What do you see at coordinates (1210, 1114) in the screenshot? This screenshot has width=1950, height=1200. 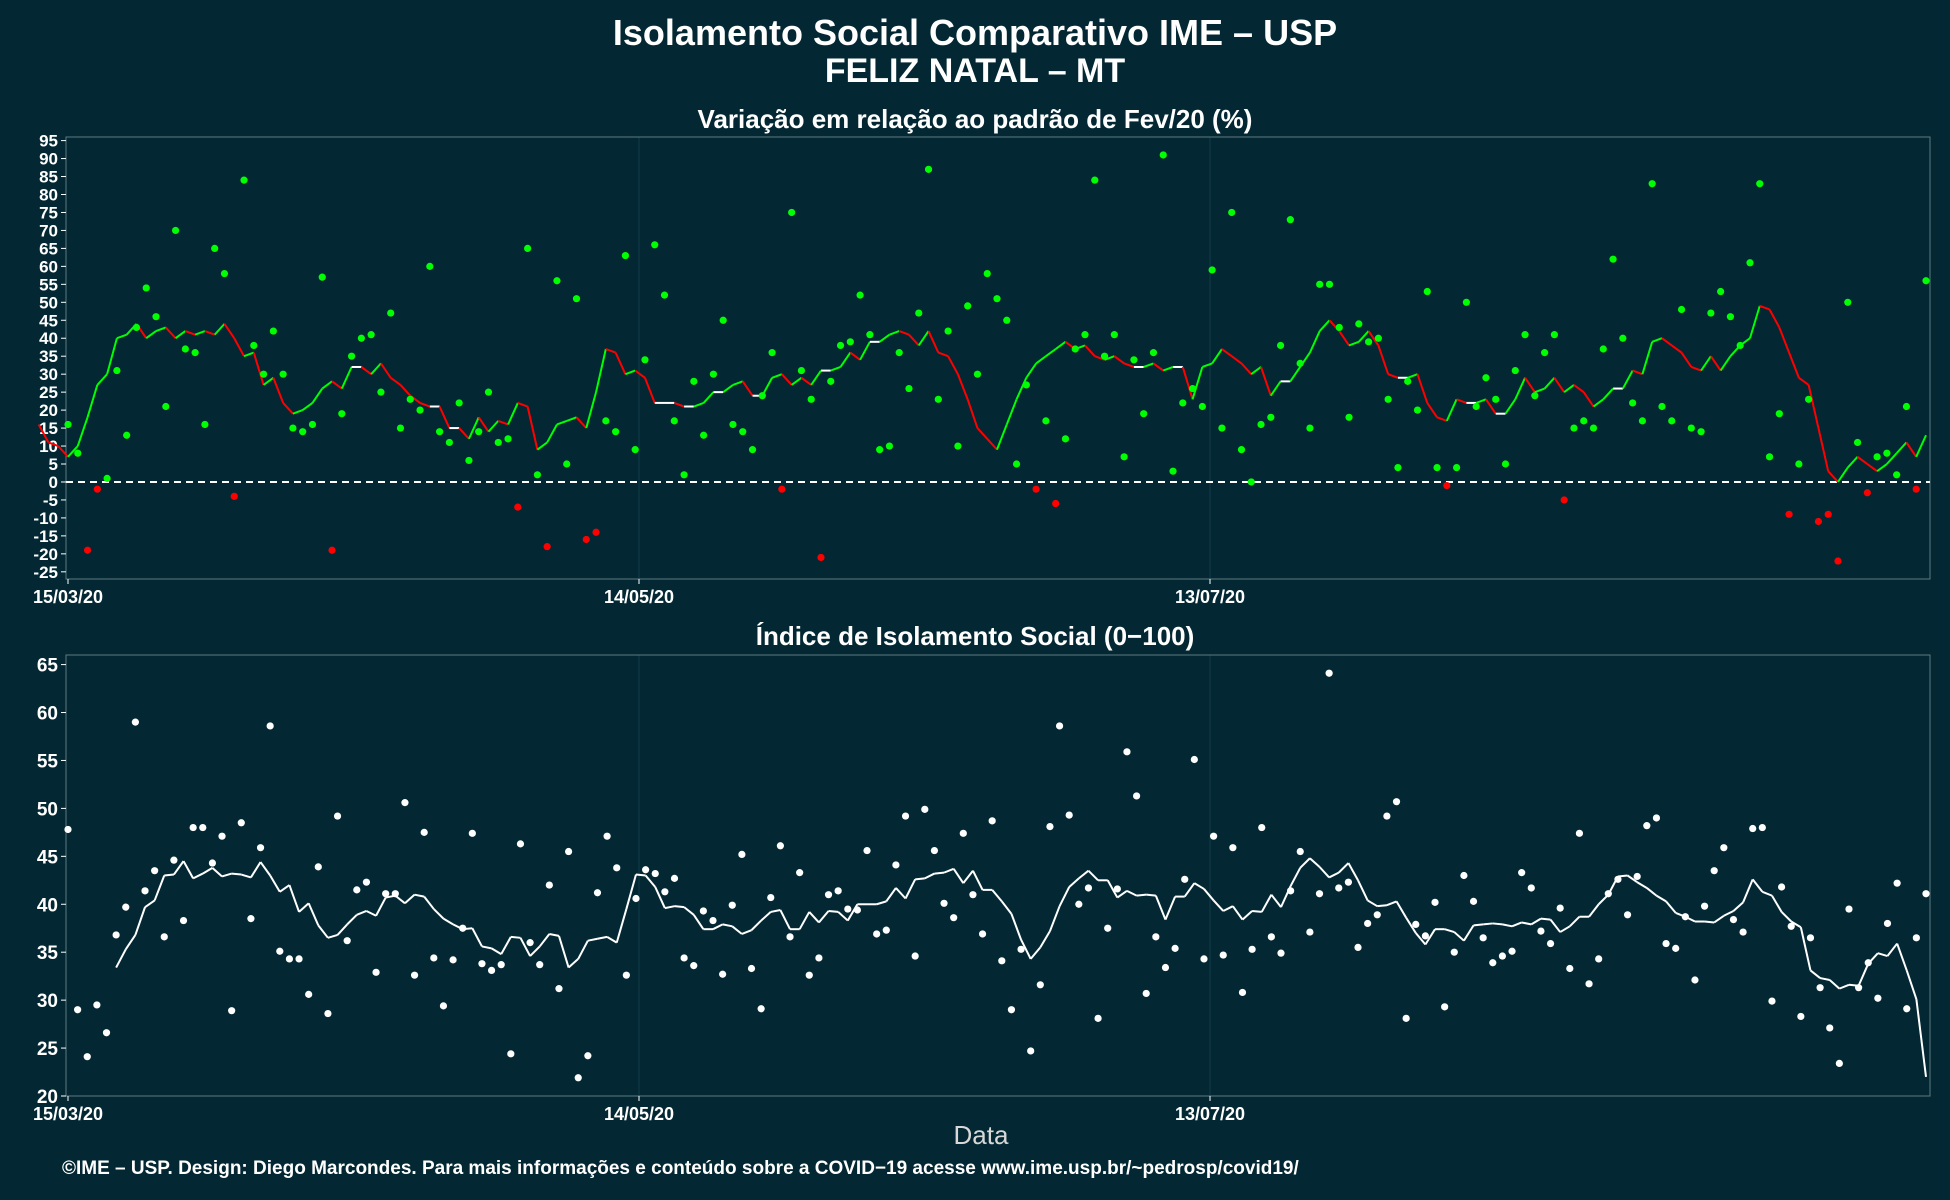 I see `index-xtick-label: 13/07/20` at bounding box center [1210, 1114].